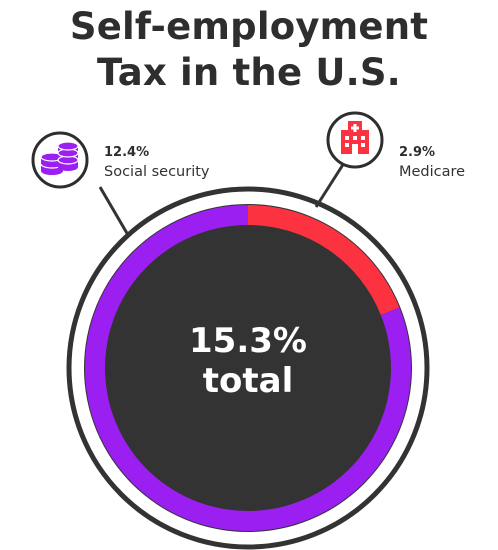 Image resolution: width=498 pixels, height=550 pixels. I want to click on chart-title-line-2: Tax in the U.S., so click(249, 72).